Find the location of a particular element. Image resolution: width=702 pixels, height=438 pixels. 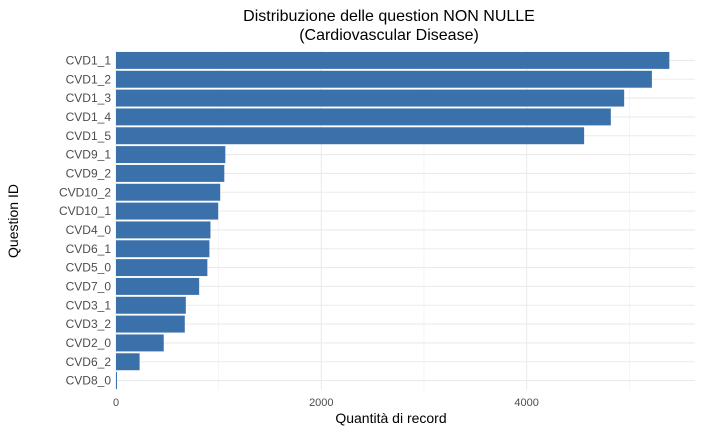

y-tick-label: CVD1_1 is located at coordinates (89, 60).